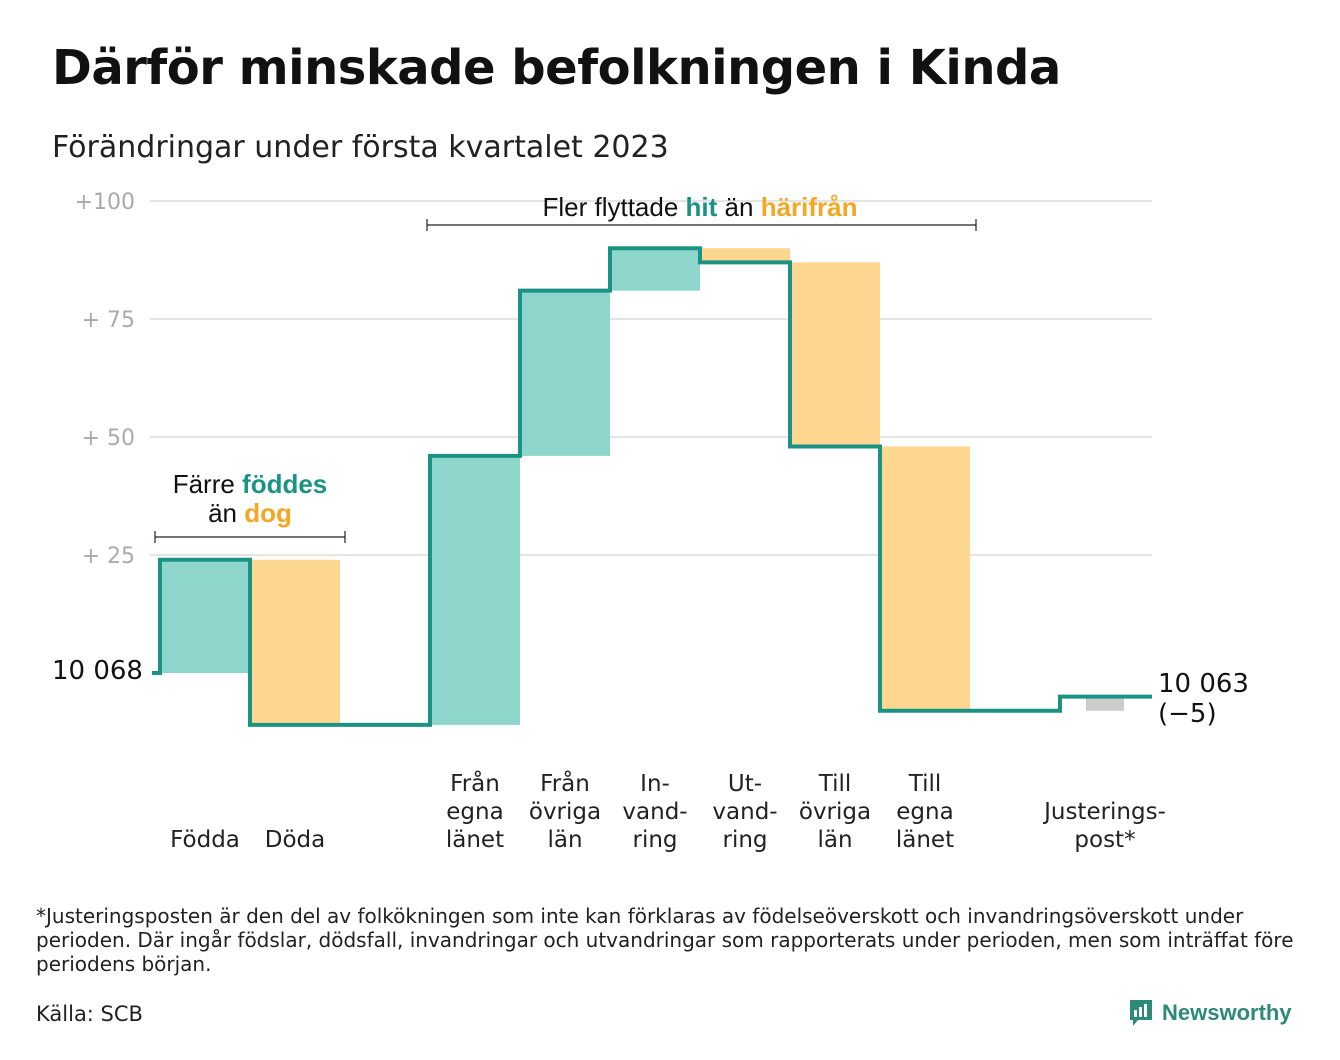  Describe the element at coordinates (1104, 812) in the screenshot. I see `category-label: Justerings-` at that location.